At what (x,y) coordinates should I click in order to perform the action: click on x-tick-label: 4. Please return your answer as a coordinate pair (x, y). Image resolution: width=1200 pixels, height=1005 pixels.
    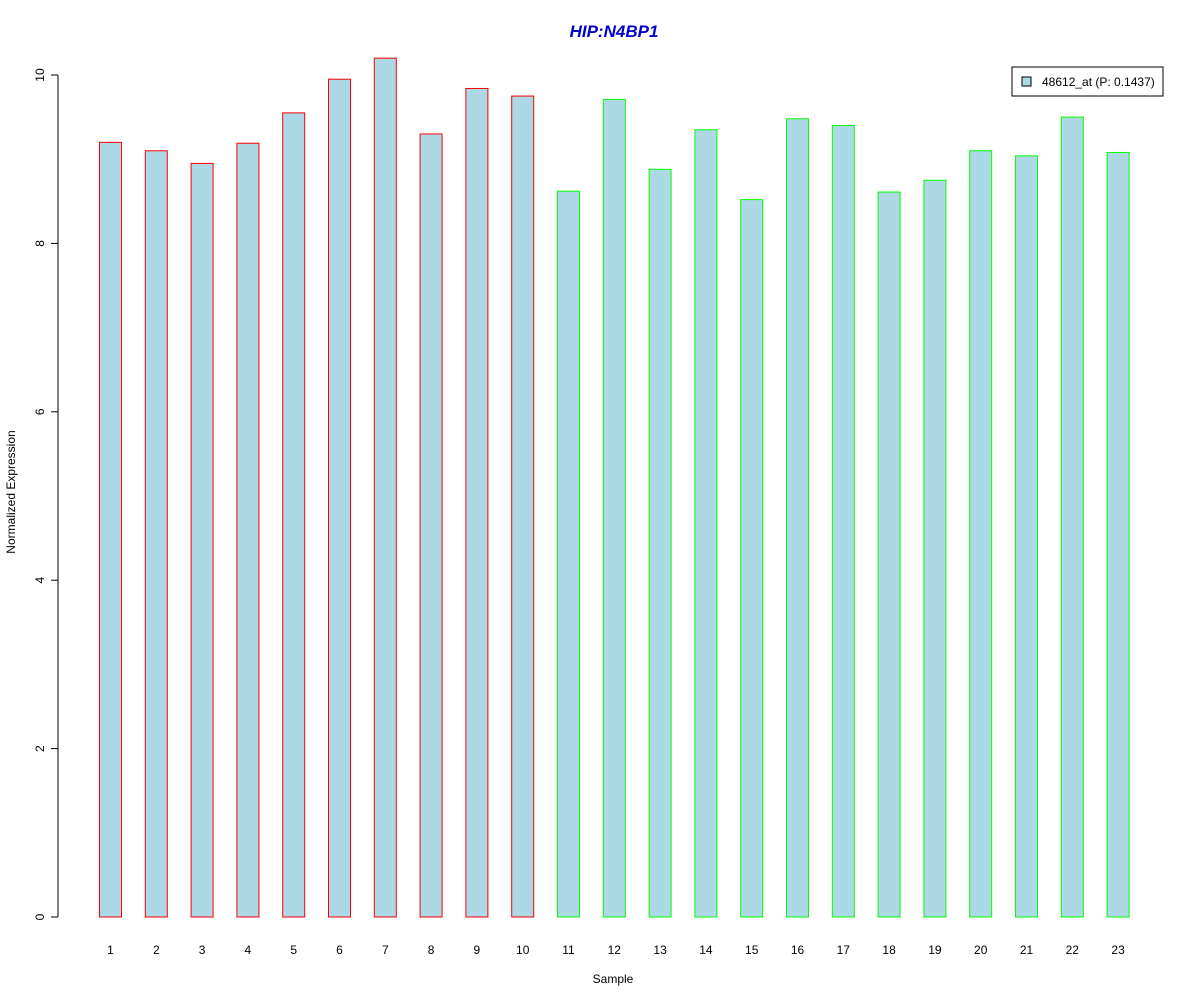
    Looking at the image, I should click on (248, 950).